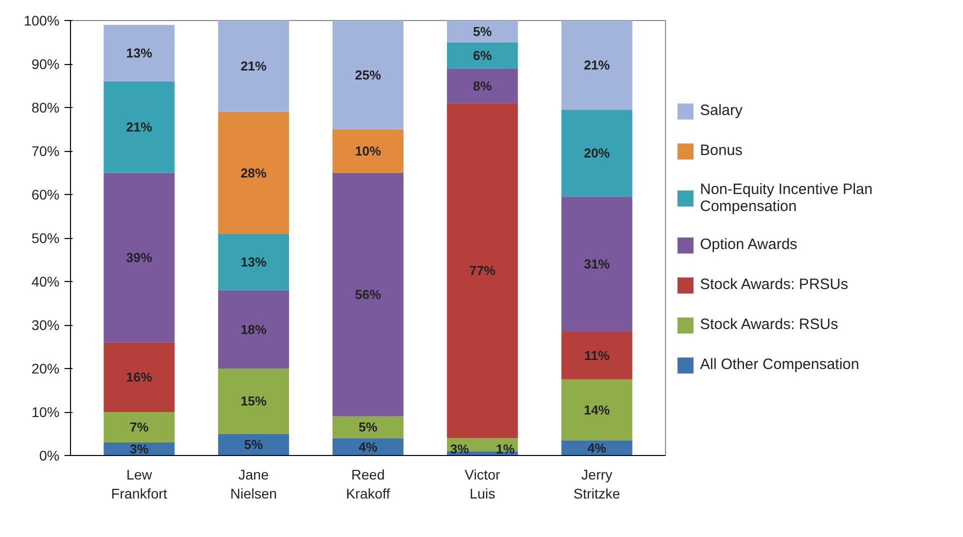 Image resolution: width=963 pixels, height=537 pixels. What do you see at coordinates (780, 364) in the screenshot?
I see `legend-label: All Other Compensation` at bounding box center [780, 364].